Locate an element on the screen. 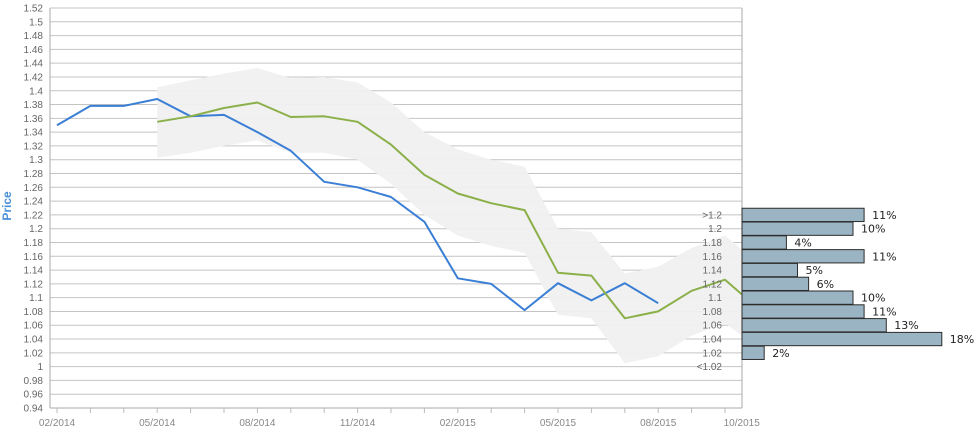 Image resolution: width=980 pixels, height=429 pixels. distribution-bin-label: >1.2 is located at coordinates (712, 215).